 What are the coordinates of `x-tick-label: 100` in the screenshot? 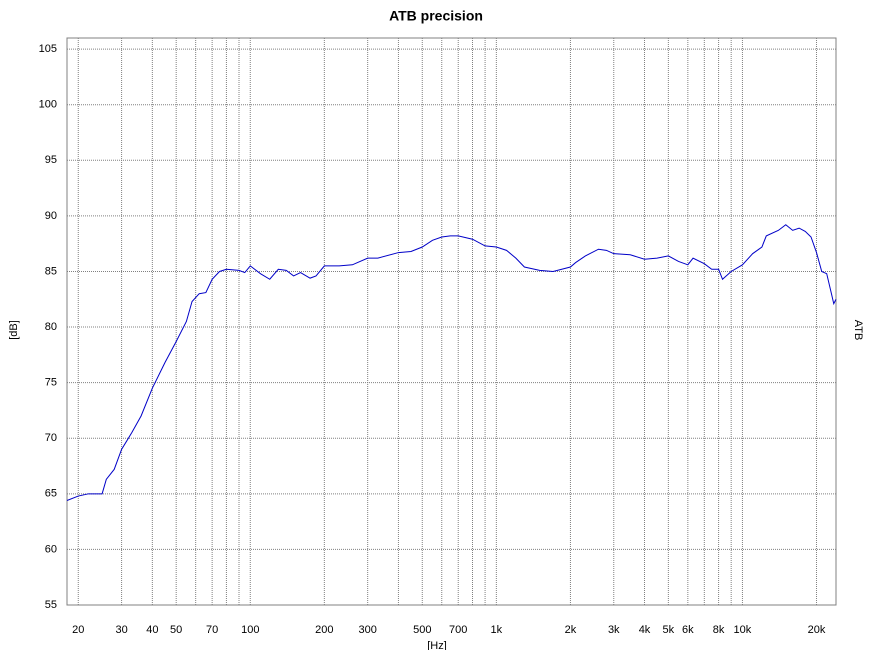 It's located at (250, 630).